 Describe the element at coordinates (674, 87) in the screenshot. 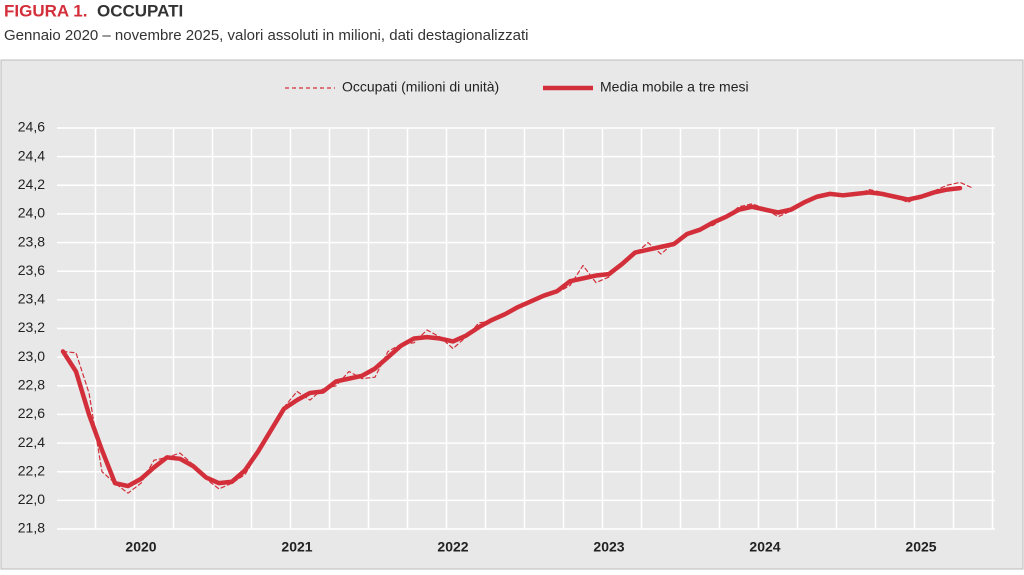

I see `legend-label: Media mobile a tre mesi` at that location.